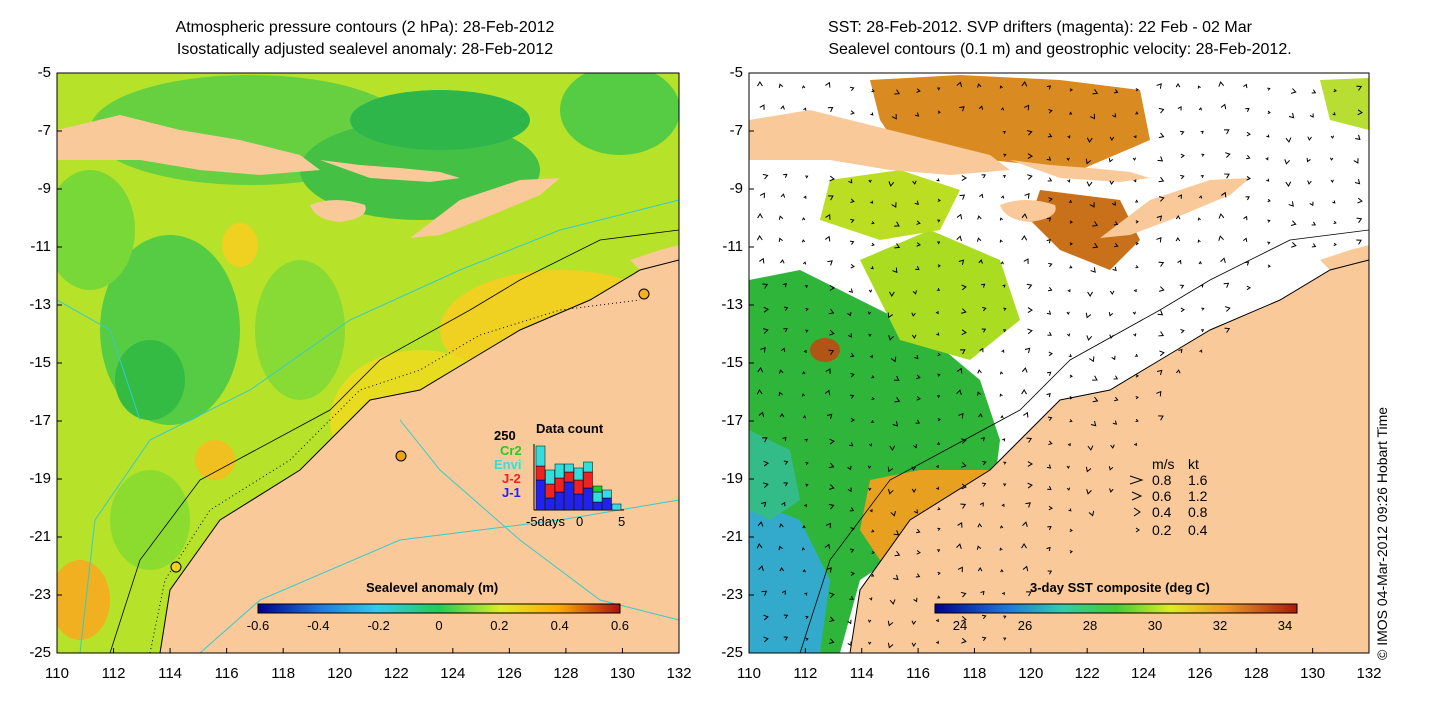 This screenshot has width=1440, height=720. What do you see at coordinates (338, 211) in the screenshot?
I see `sumba-land` at bounding box center [338, 211].